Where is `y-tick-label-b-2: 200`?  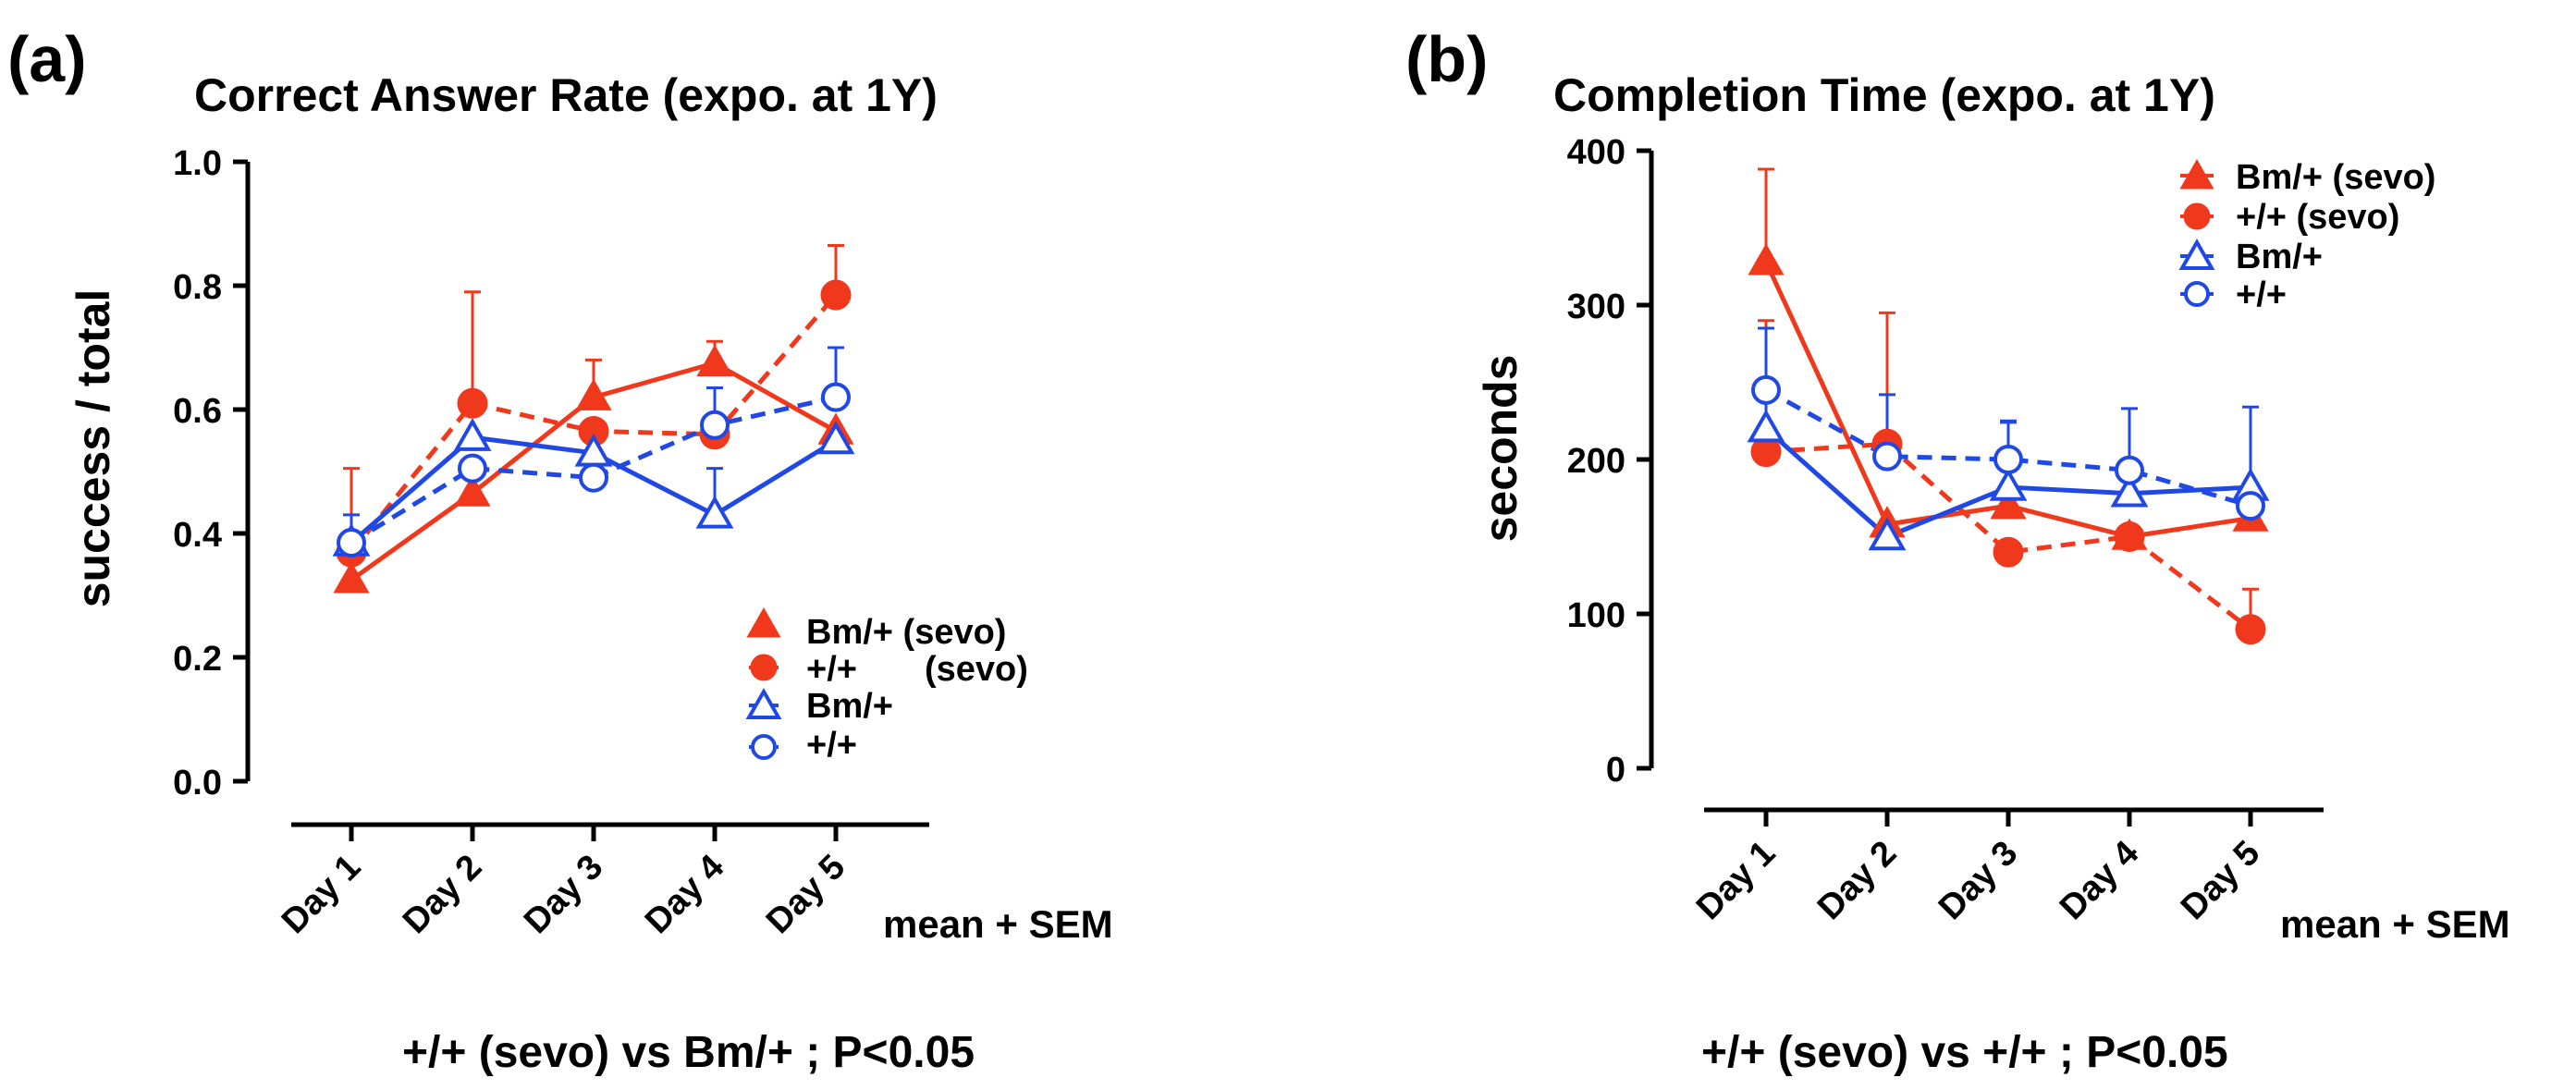 y-tick-label-b-2: 200 is located at coordinates (1596, 461).